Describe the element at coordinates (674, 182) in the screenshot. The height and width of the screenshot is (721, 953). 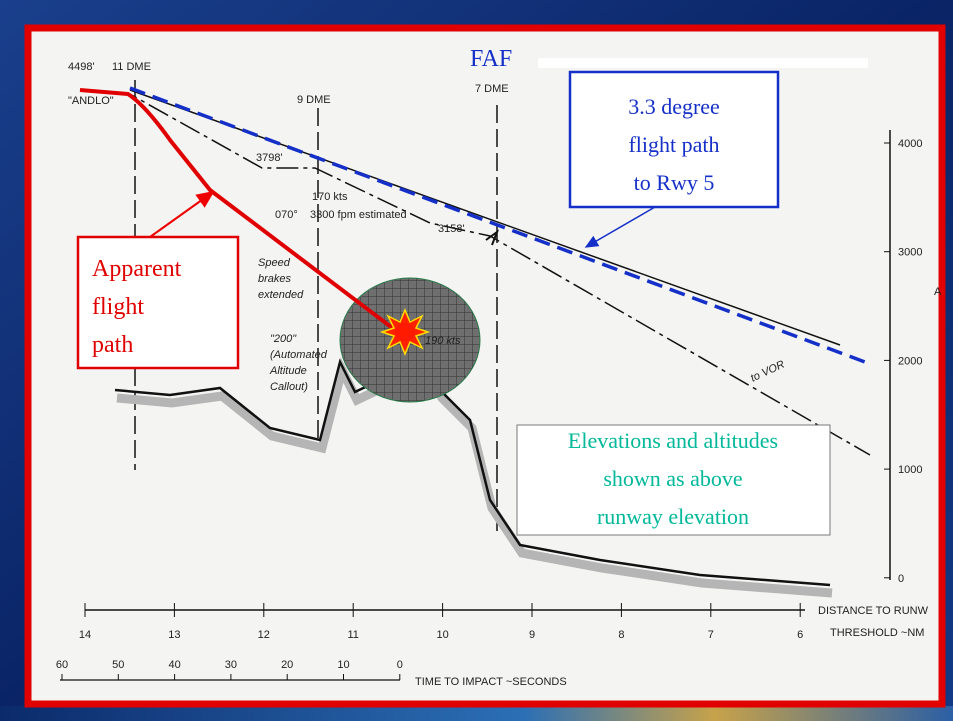
I see `text-line: to Rwy 5` at that location.